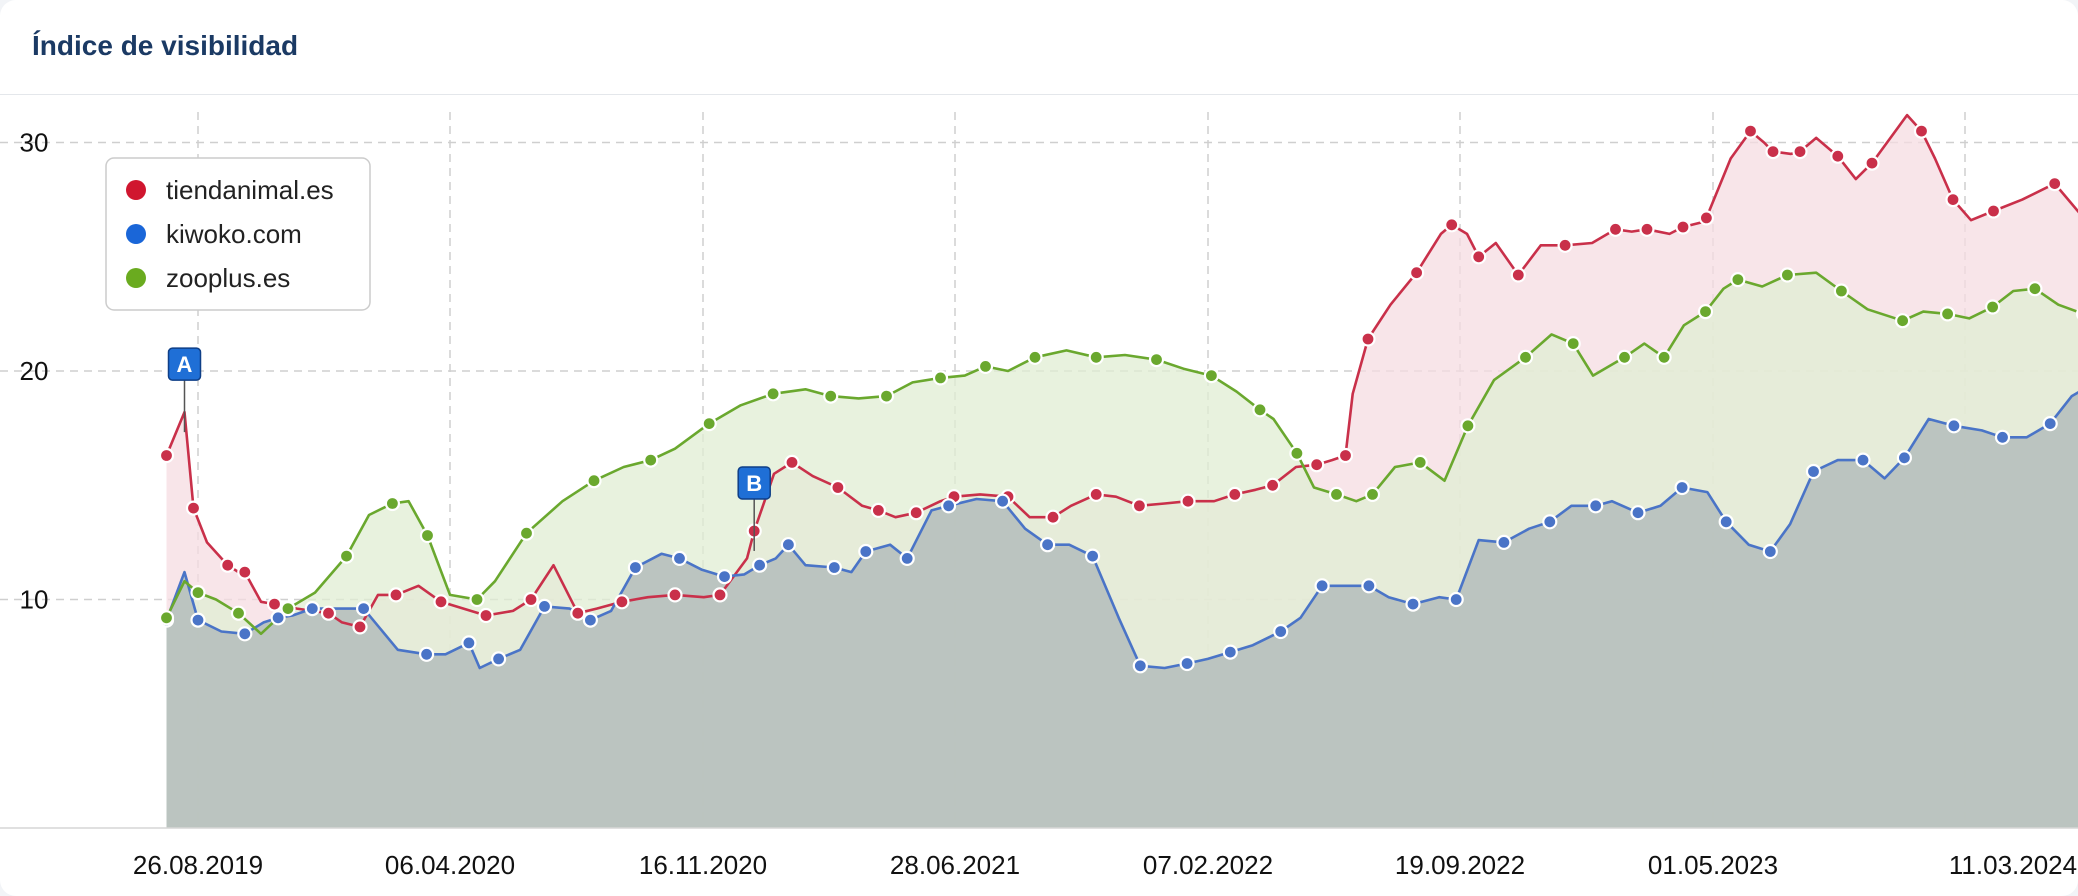 Image resolution: width=2078 pixels, height=896 pixels. Describe the element at coordinates (228, 278) in the screenshot. I see `legend-item-label: zooplus.es` at that location.